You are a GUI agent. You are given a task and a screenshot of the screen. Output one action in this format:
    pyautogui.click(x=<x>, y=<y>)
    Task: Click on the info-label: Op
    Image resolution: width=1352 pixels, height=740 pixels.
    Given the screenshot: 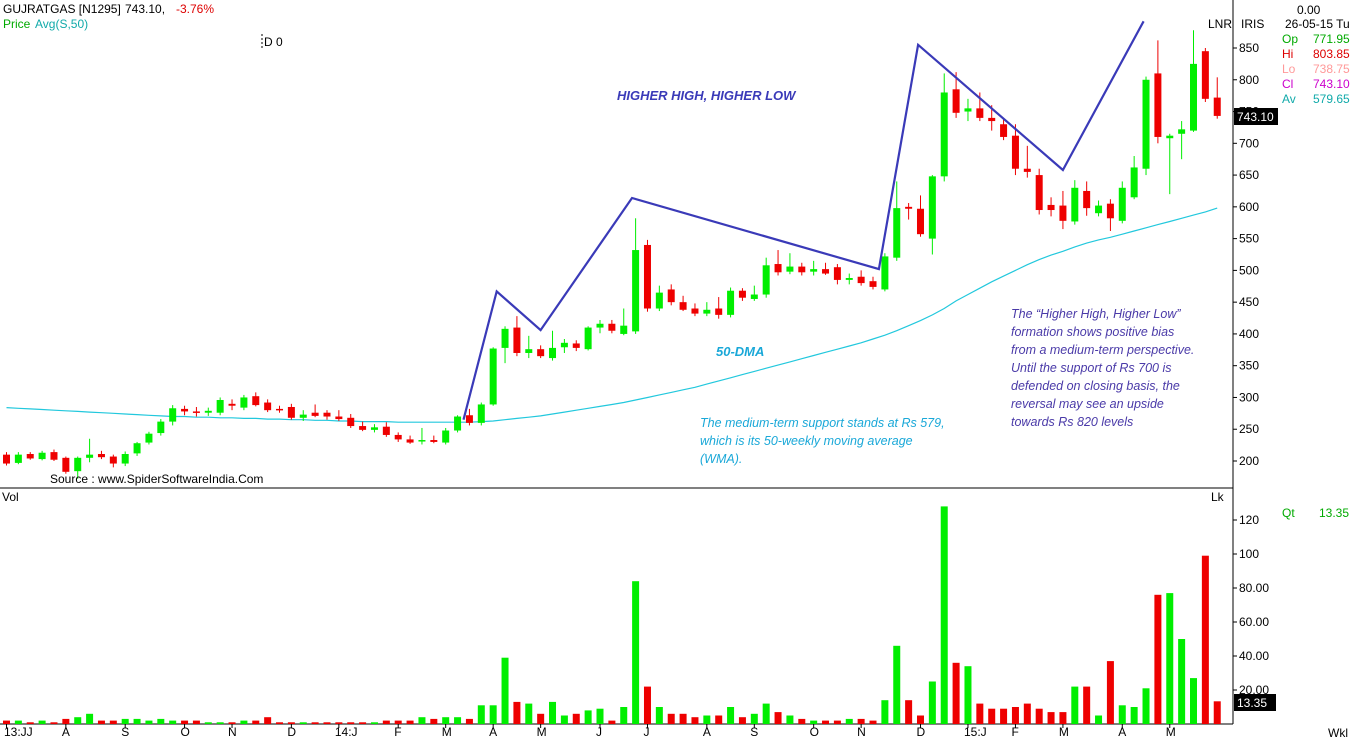 What is the action you would take?
    pyautogui.click(x=1290, y=39)
    